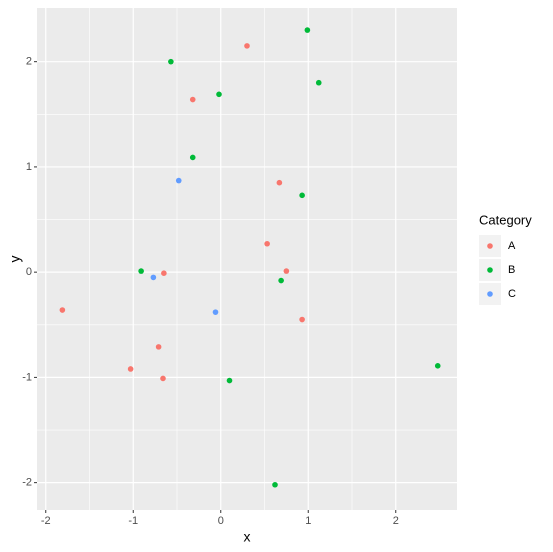 This screenshot has width=553, height=552. I want to click on legend-label: A, so click(512, 246).